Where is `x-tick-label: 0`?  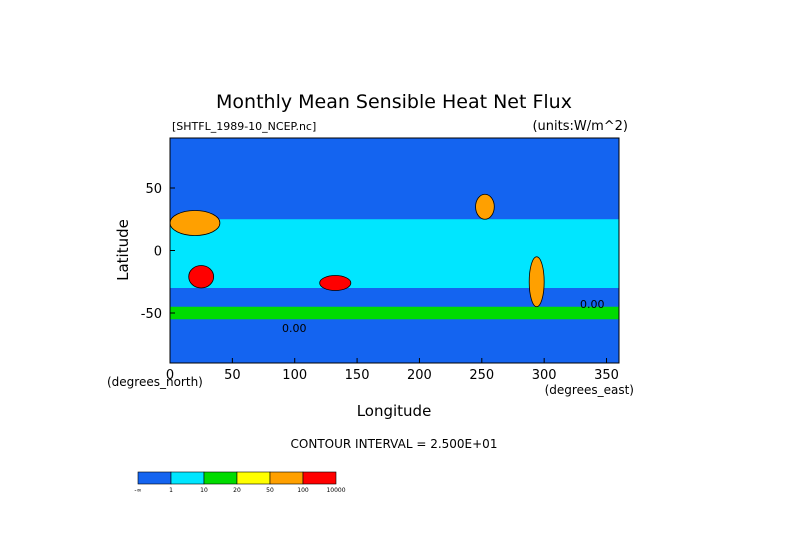
x-tick-label: 0 is located at coordinates (170, 375).